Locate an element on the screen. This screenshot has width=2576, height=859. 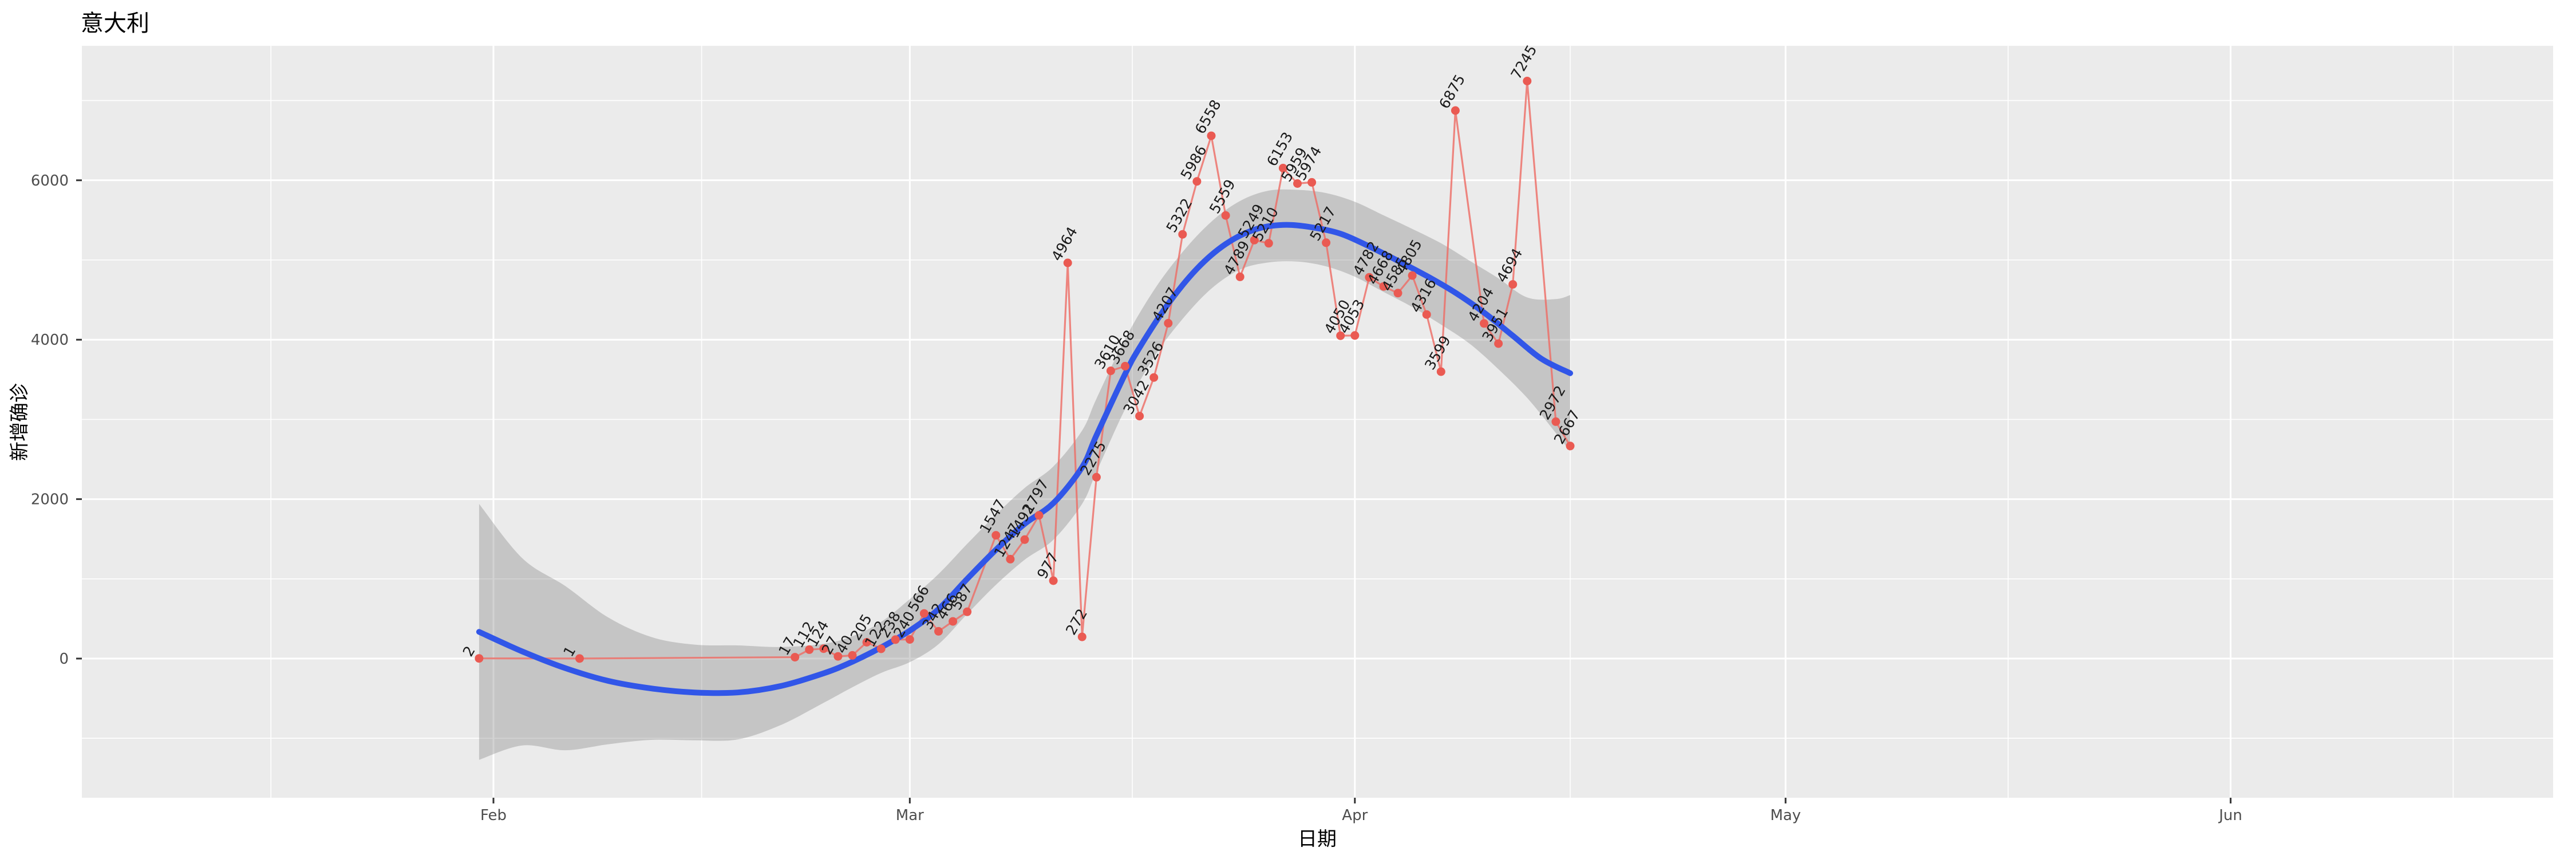
y-tick-label: 6000 is located at coordinates (50, 181).